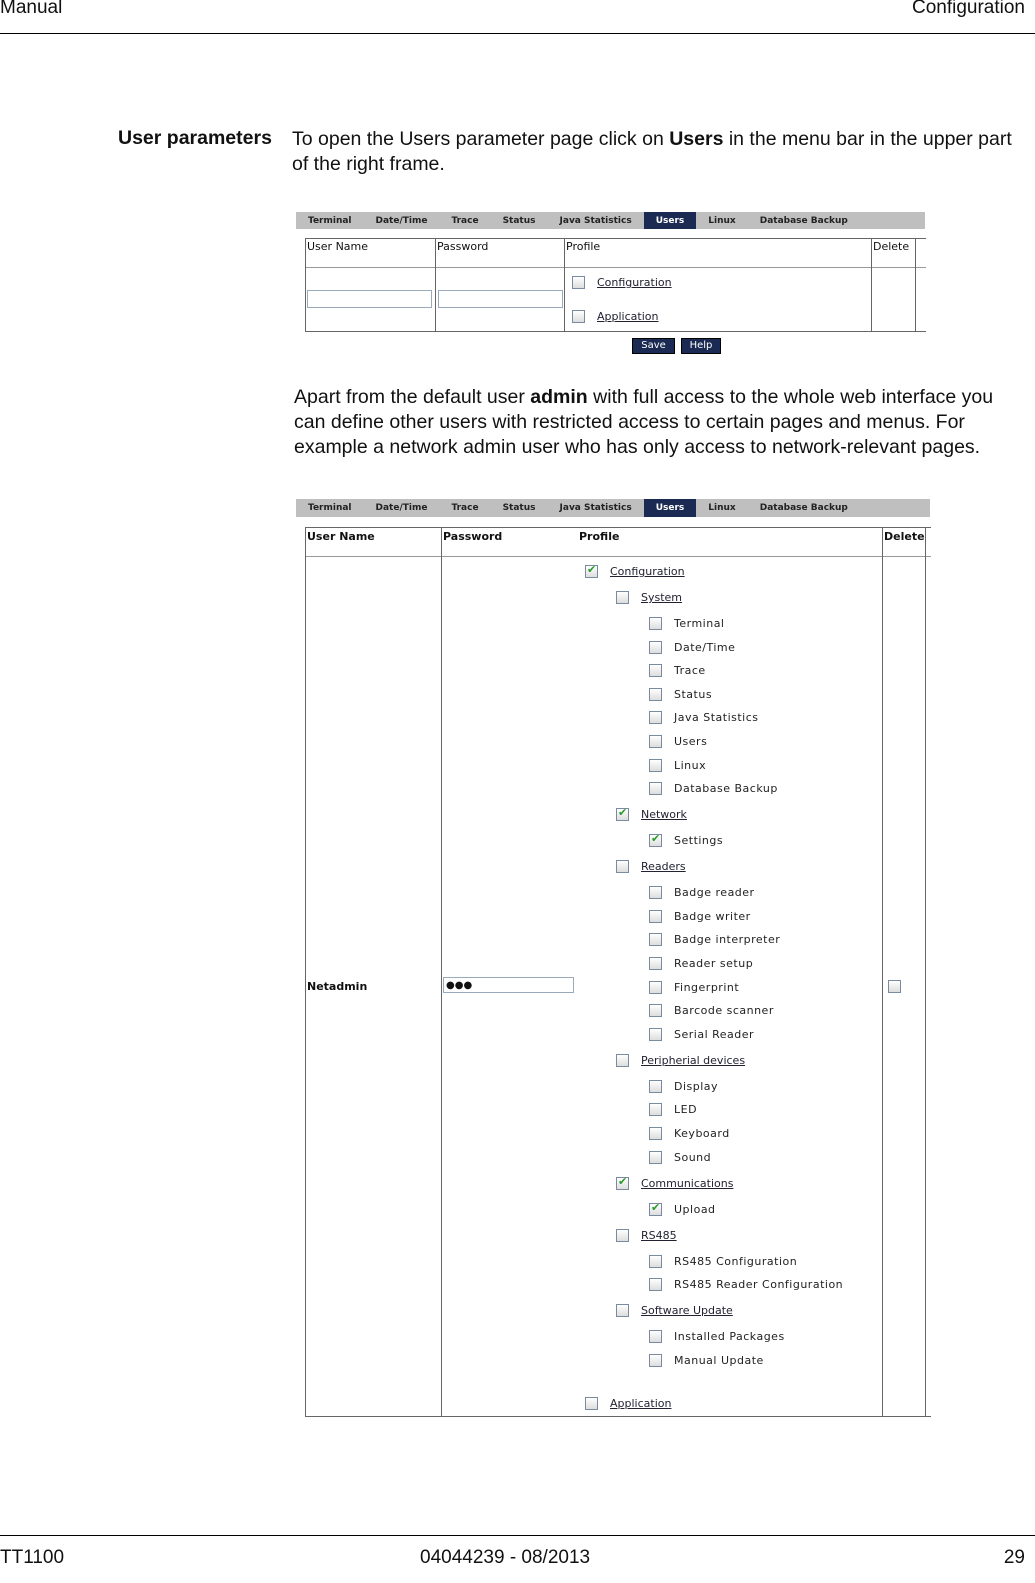  I want to click on profile-item: Barcode scanner, so click(711, 1011).